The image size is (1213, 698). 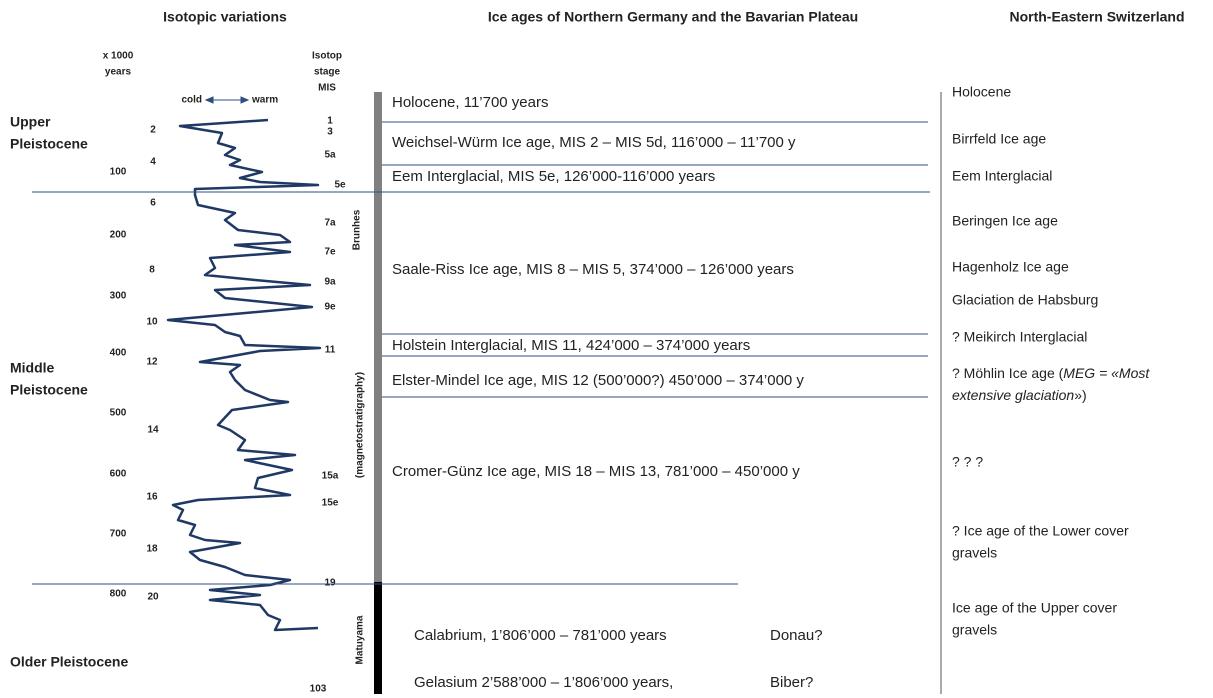 What do you see at coordinates (152, 549) in the screenshot?
I see `mis-label: 18` at bounding box center [152, 549].